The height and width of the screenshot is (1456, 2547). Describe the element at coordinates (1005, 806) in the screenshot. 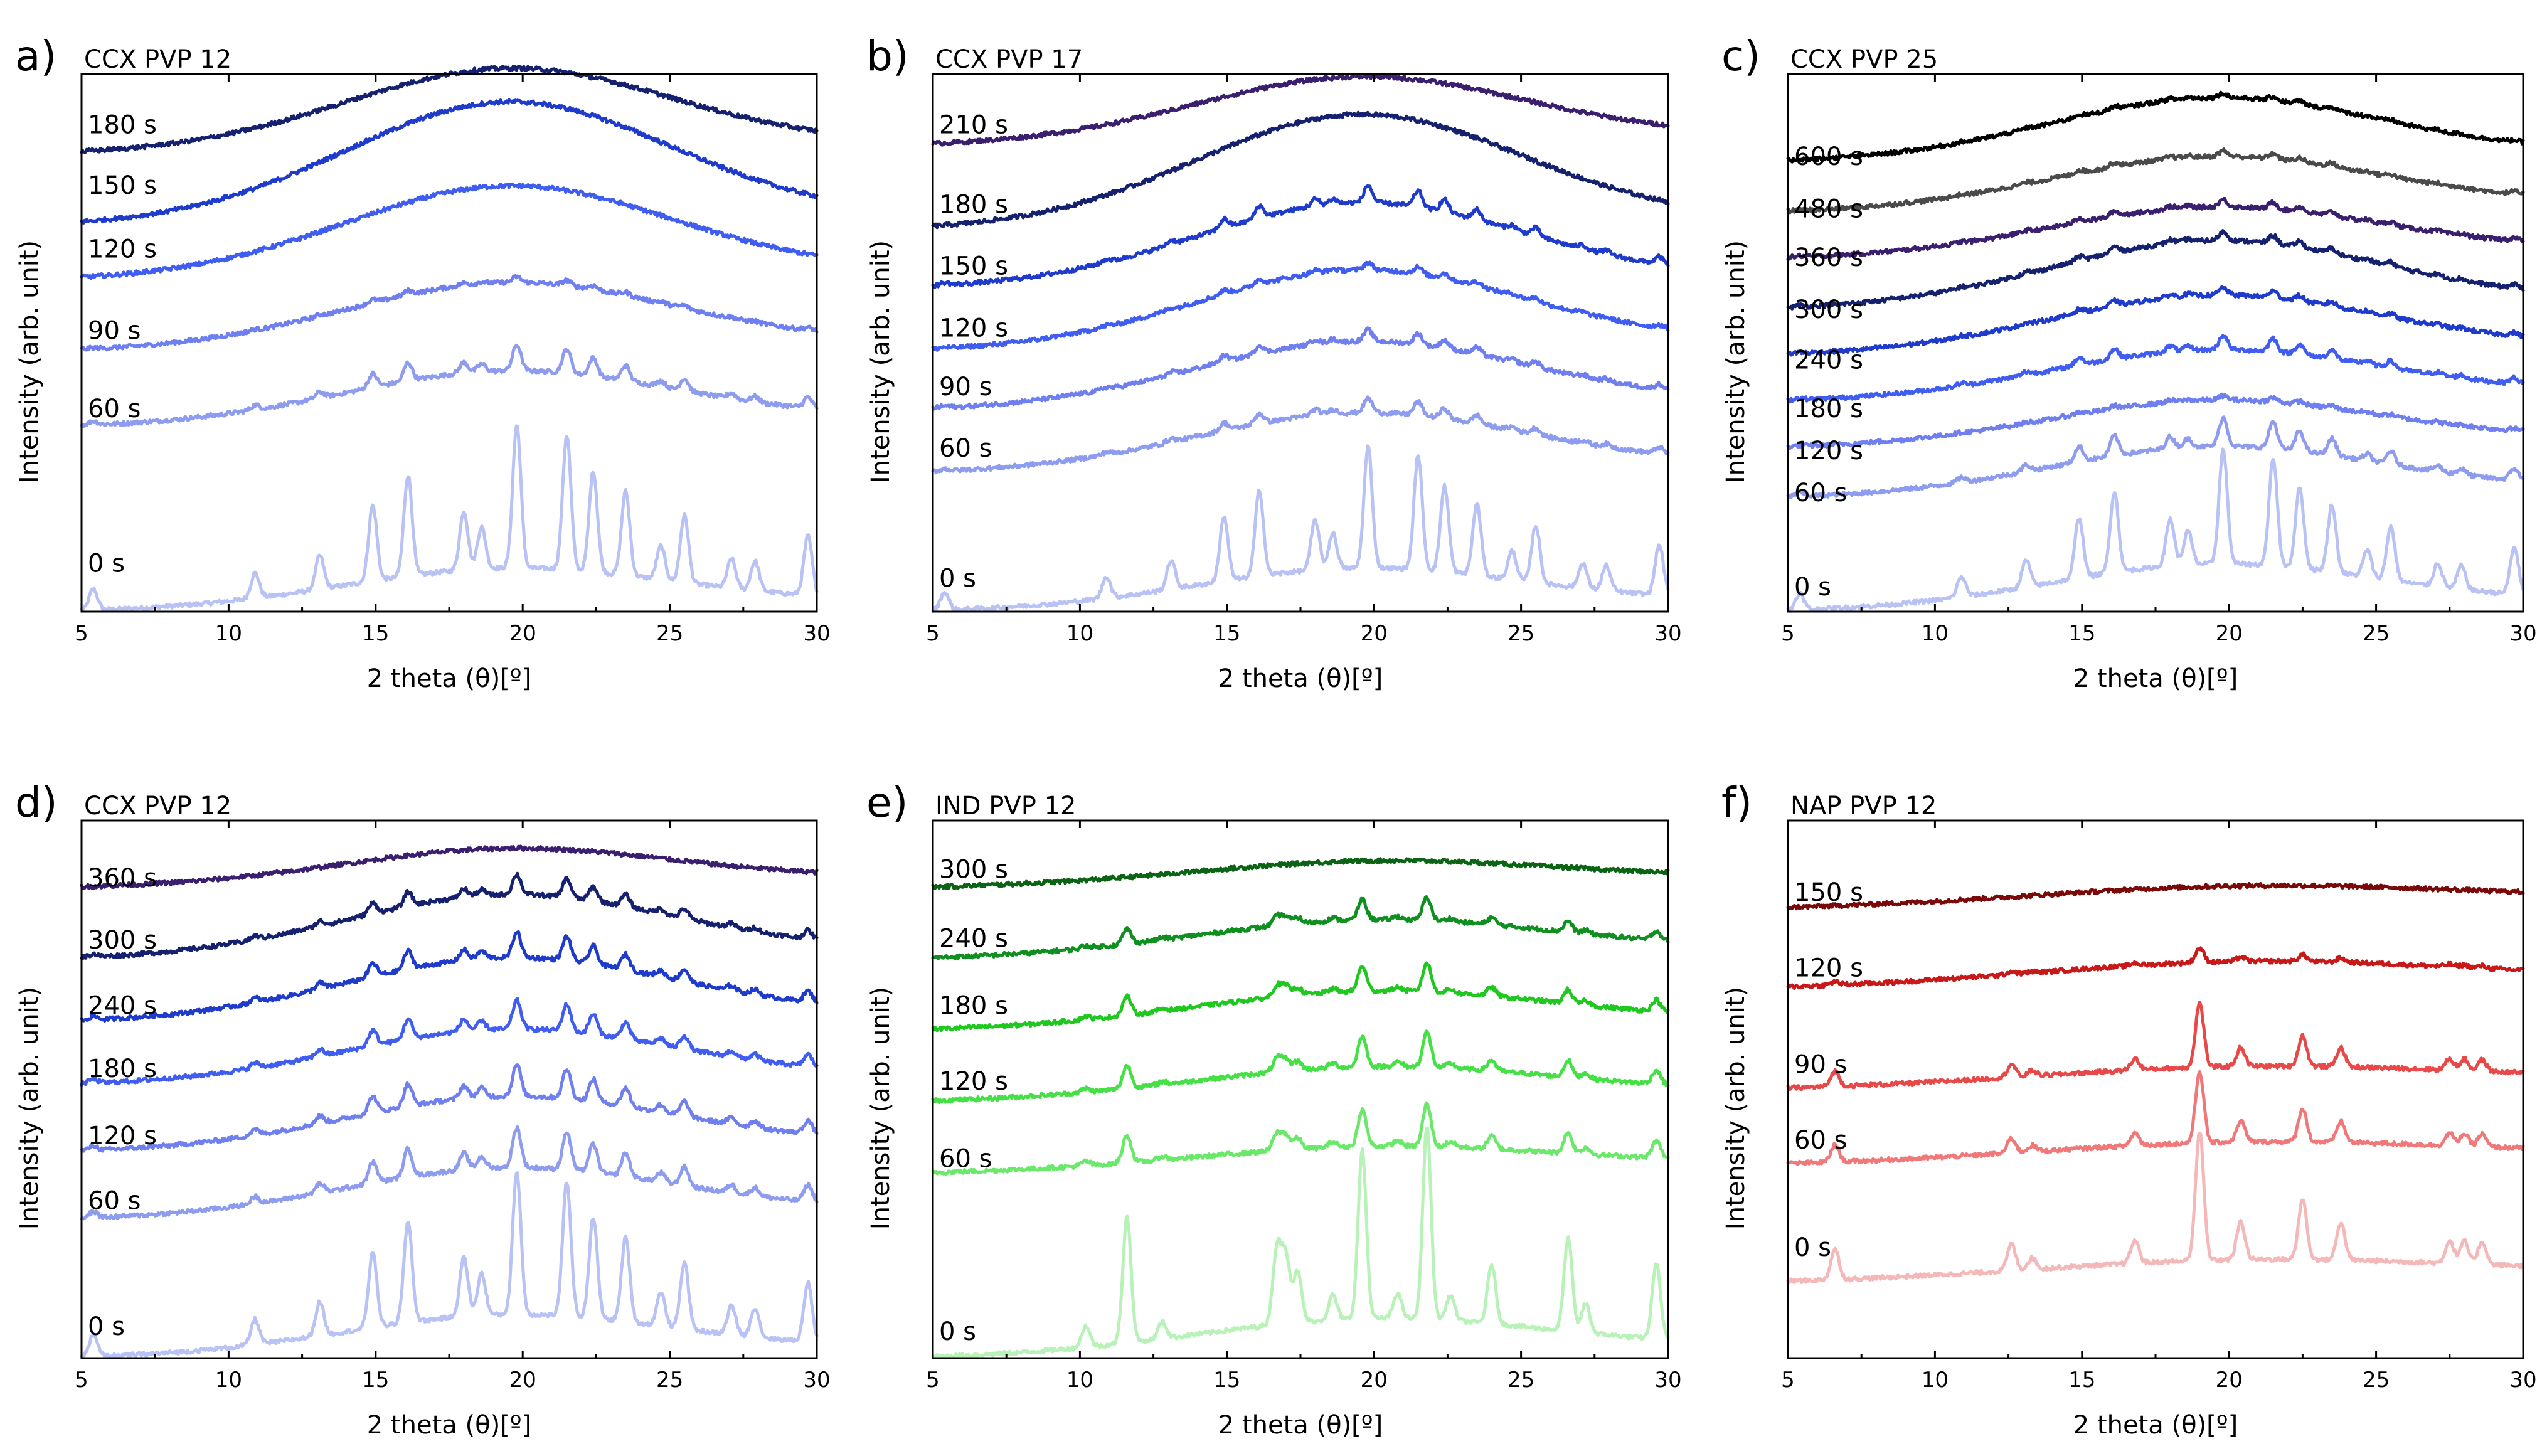

I see `panel-title: IND PVP 12` at that location.